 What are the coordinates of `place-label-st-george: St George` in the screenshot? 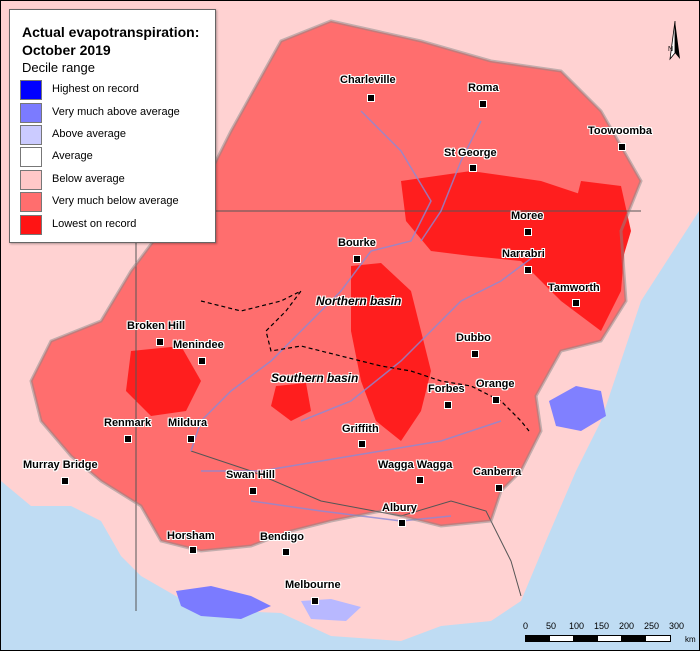 It's located at (470, 153).